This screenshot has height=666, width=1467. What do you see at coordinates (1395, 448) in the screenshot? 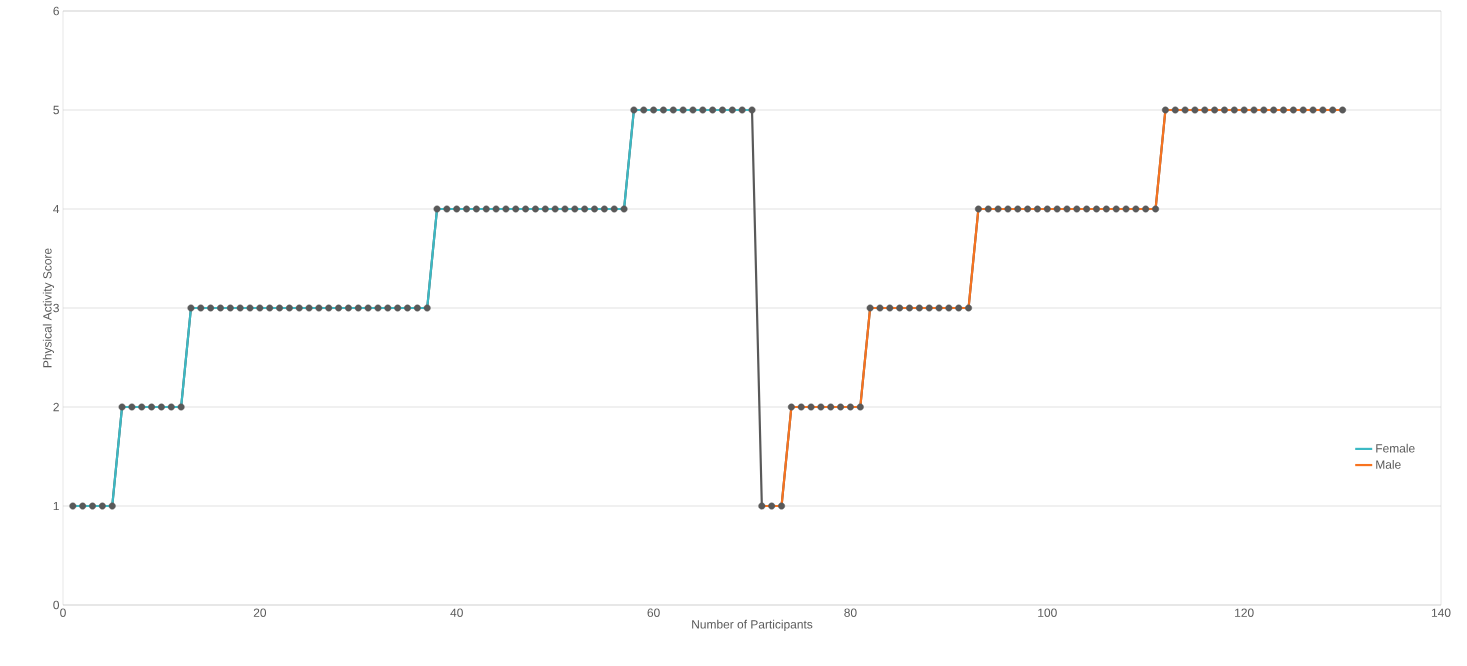
I see `legend-label: Female` at bounding box center [1395, 448].